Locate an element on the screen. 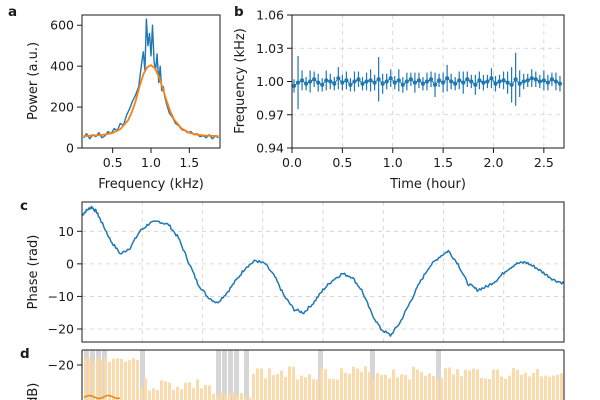  panel-a-ticks: 0.5 1.0 1.5 0 200 400 600 is located at coordinates (124, 94).